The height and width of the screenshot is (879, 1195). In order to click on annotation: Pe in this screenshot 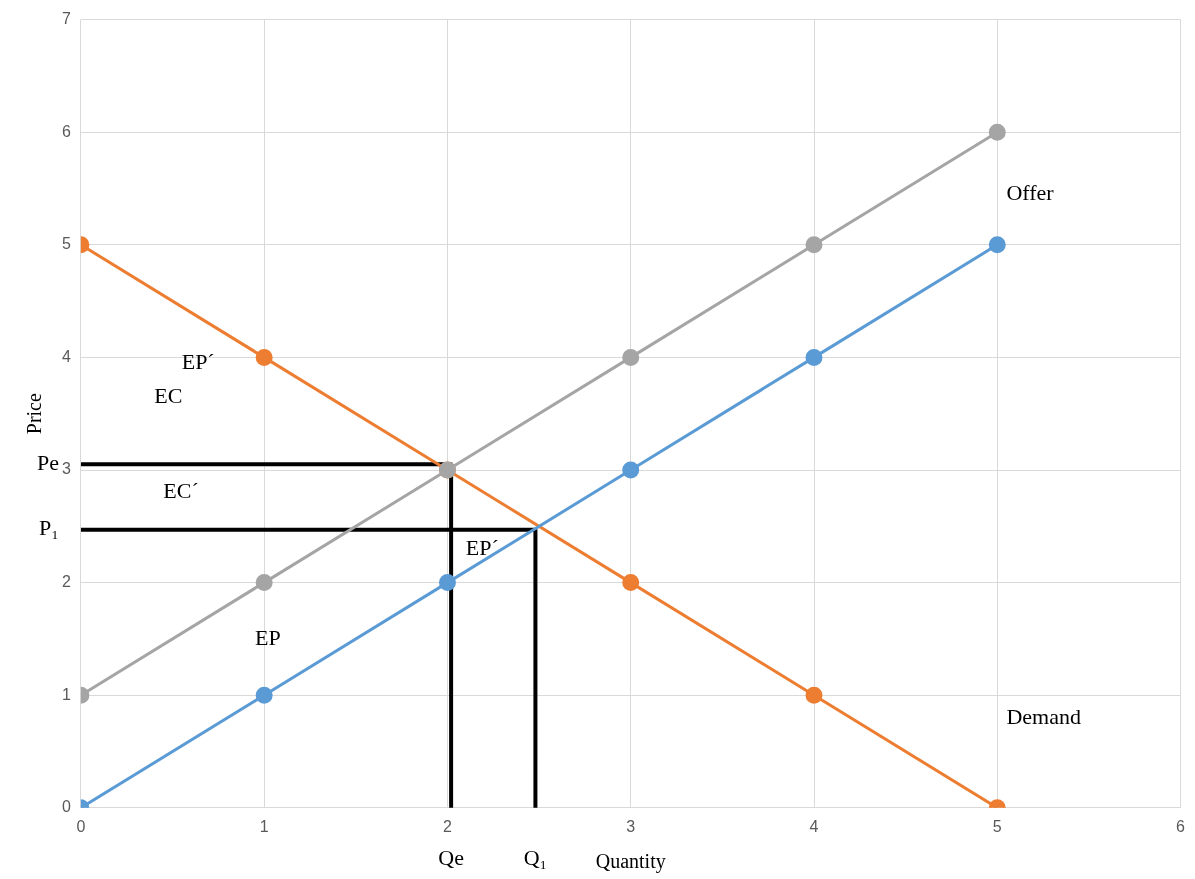, I will do `click(47, 463)`.